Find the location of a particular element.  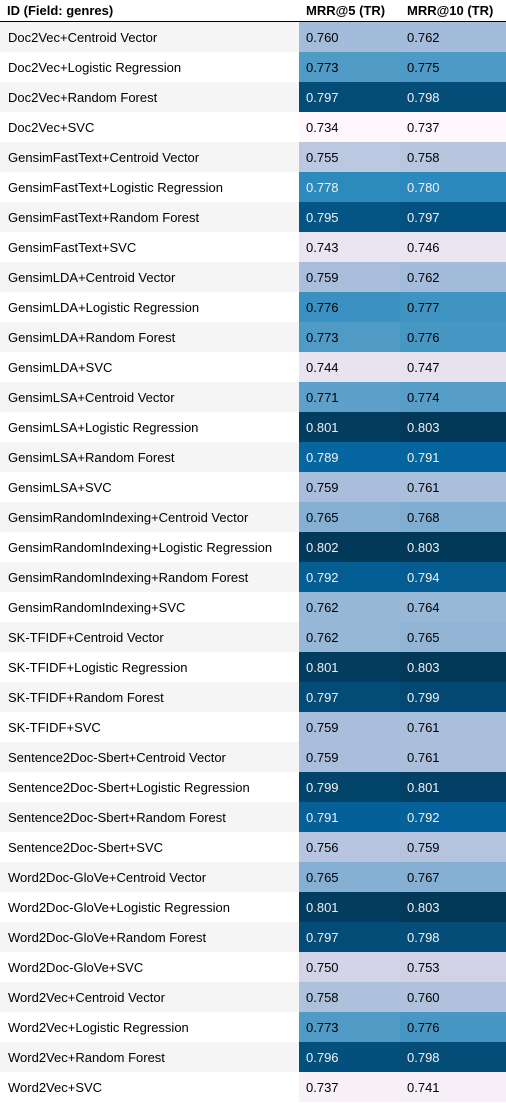

row-id-cell: GensimLSA+Random Forest is located at coordinates (149, 457).